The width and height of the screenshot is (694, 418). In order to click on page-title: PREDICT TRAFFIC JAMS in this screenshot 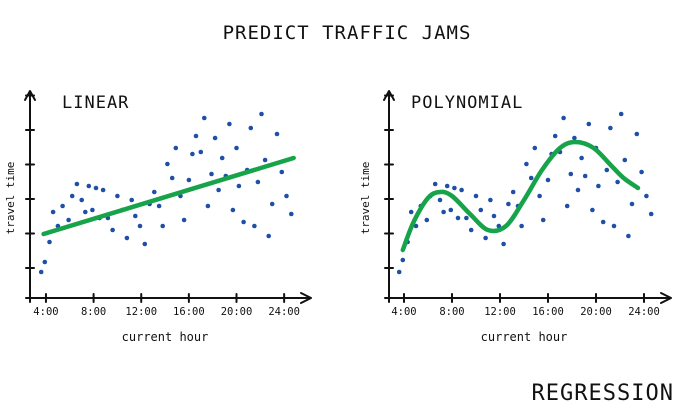, I will do `click(347, 33)`.